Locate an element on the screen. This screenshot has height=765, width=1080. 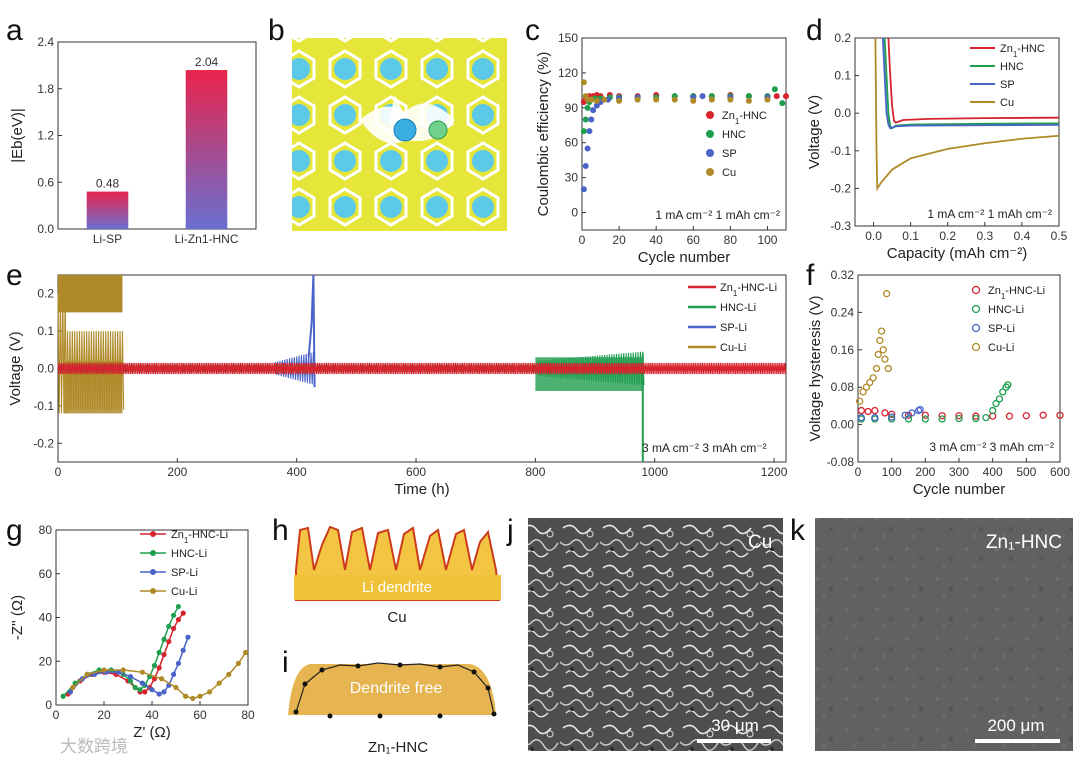
y-tick-label: 40 is located at coordinates (46, 618).